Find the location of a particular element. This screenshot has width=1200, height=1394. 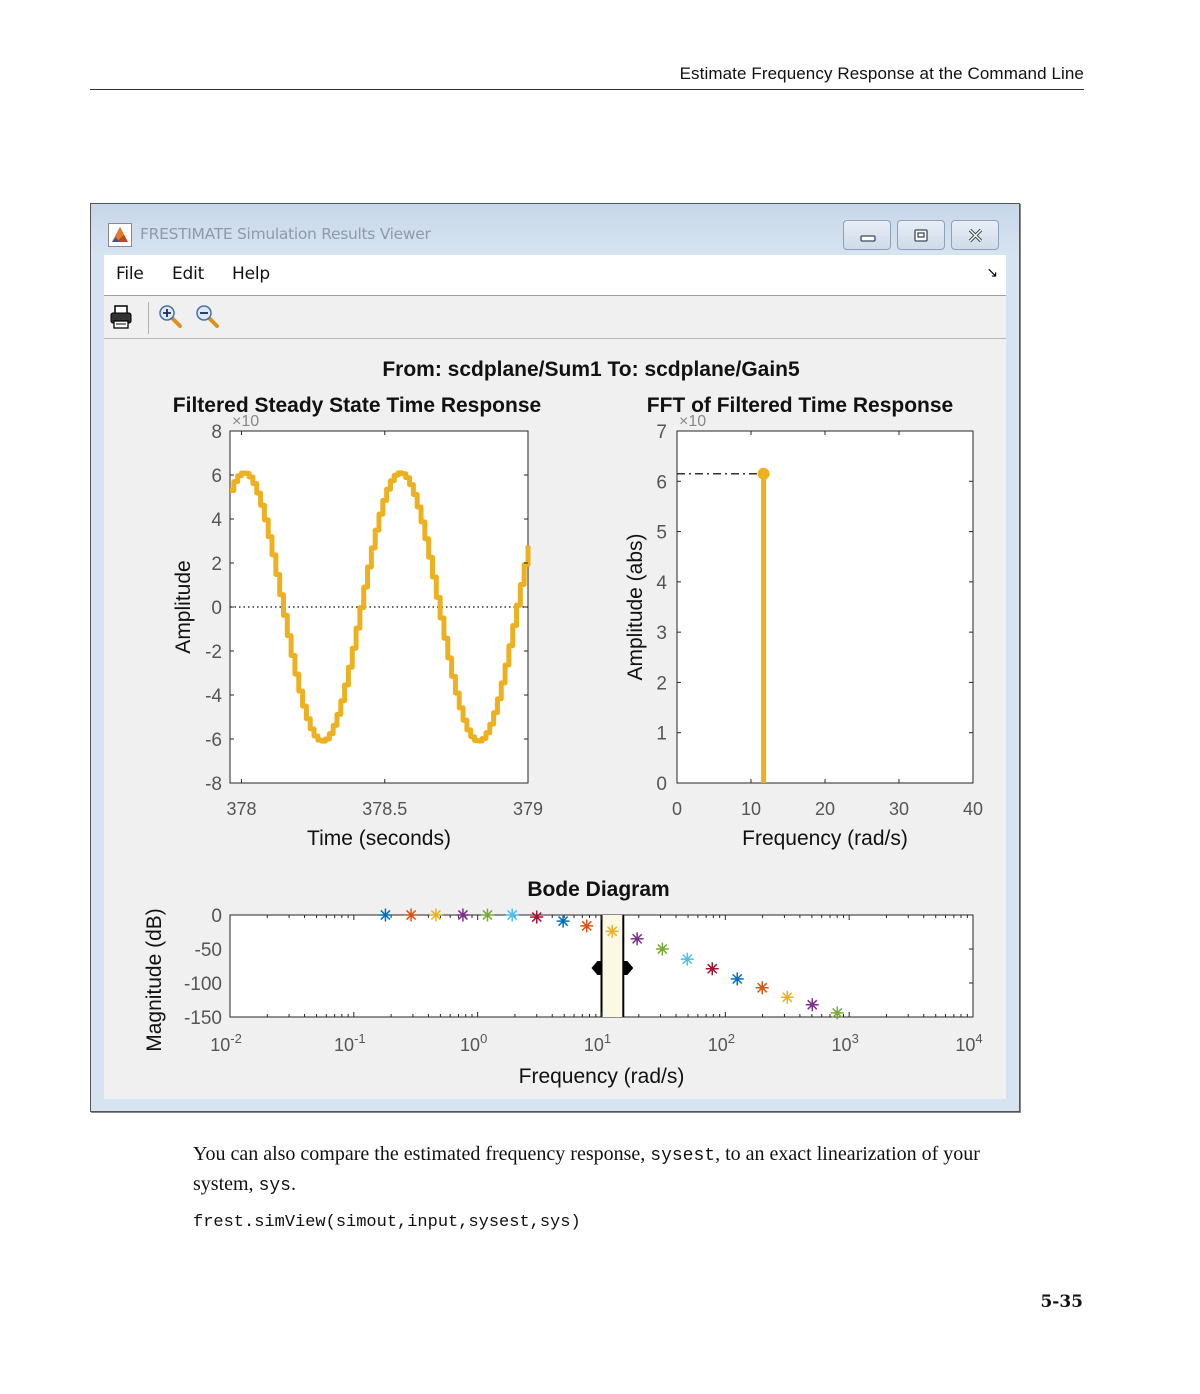

minimize-button is located at coordinates (867, 235).